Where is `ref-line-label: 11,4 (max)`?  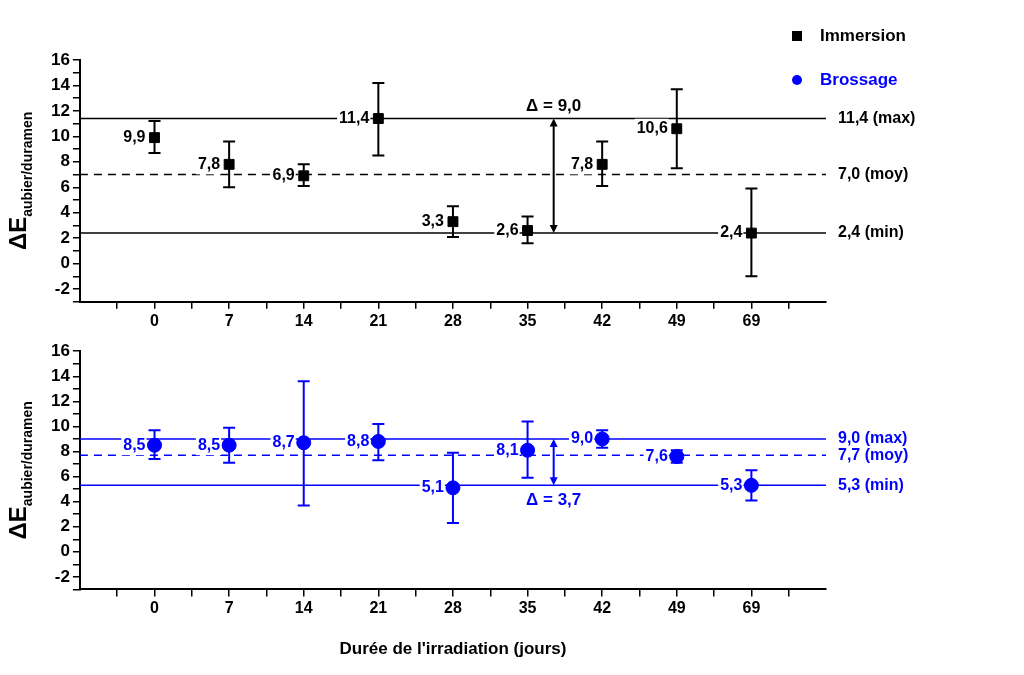
ref-line-label: 11,4 (max) is located at coordinates (877, 117).